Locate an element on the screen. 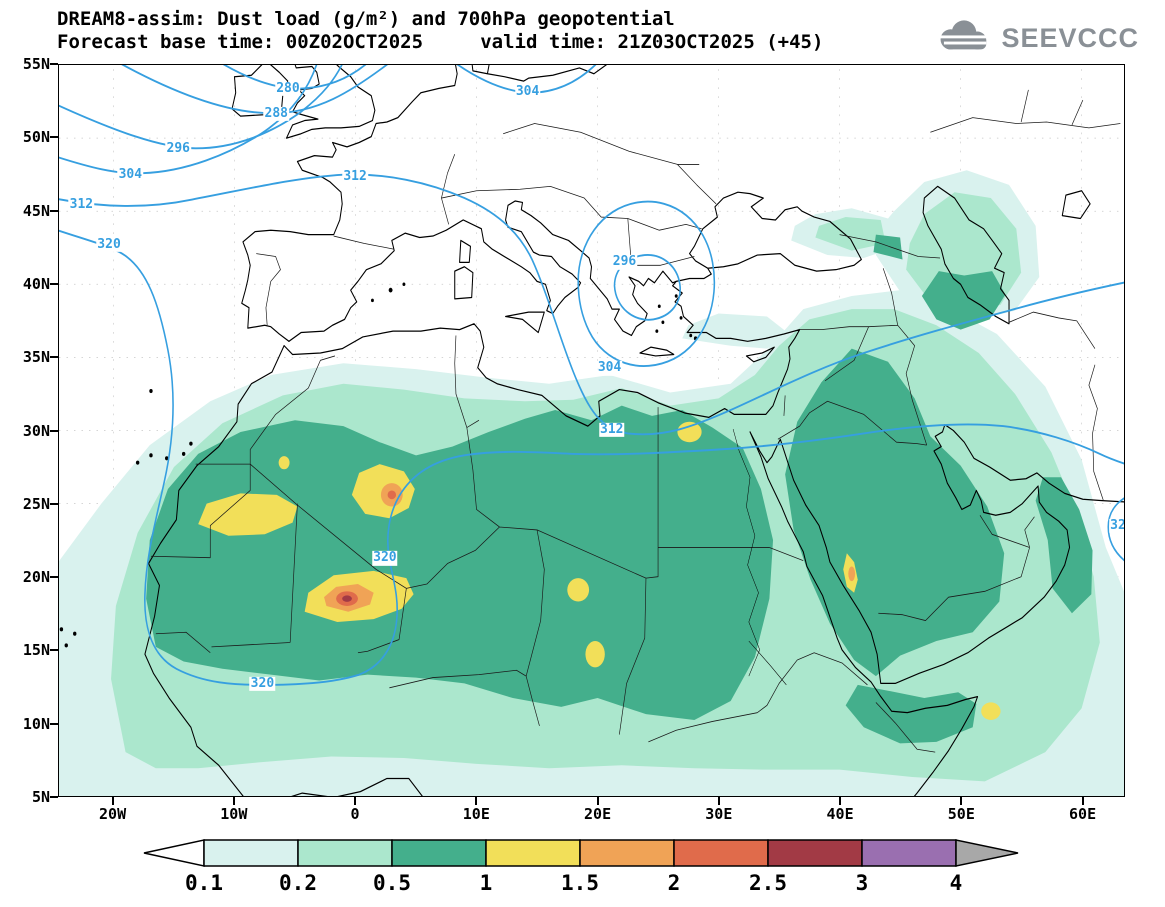 The image size is (1165, 907). x-axis-label: 10W is located at coordinates (234, 814).